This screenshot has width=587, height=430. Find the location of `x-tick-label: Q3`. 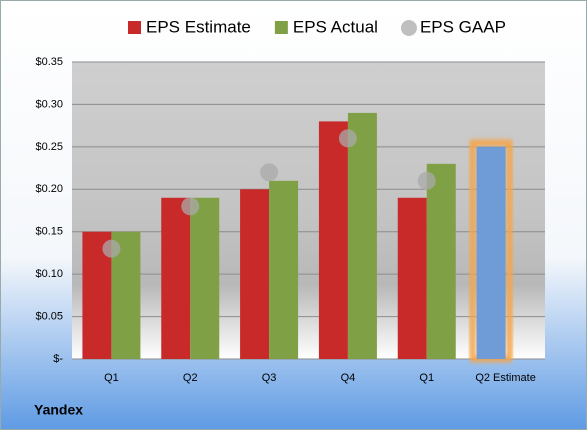

x-tick-label: Q3 is located at coordinates (269, 378).